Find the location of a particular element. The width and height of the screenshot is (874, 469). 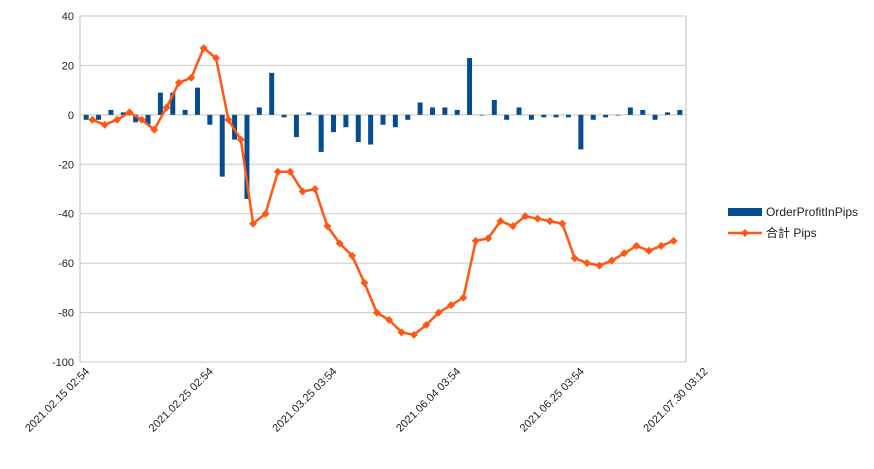

legend-line-marker is located at coordinates (745, 233).